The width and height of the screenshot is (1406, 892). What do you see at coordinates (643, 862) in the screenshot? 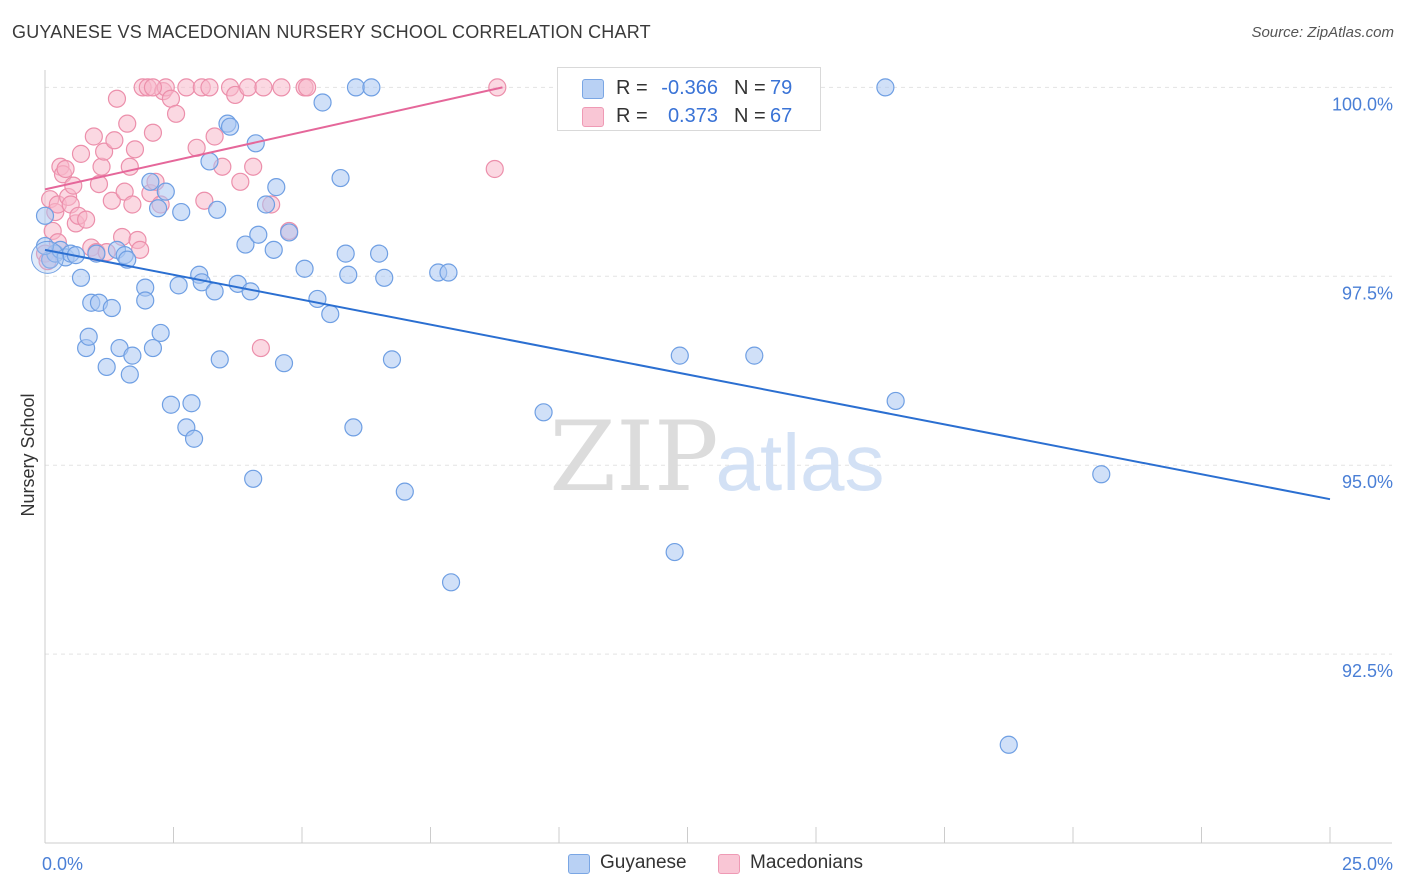
I see `legend-label-guyanese: Guyanese` at bounding box center [643, 862].